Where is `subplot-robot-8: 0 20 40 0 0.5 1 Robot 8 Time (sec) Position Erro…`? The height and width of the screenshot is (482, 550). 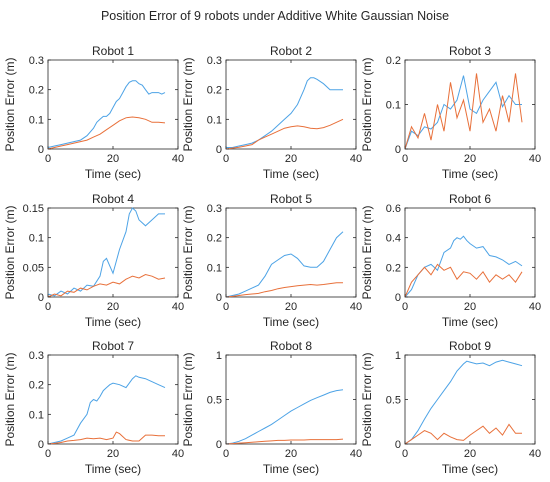
subplot-robot-8: 0 20 40 0 0.5 1 Robot 8 Time (sec) Position Erro… is located at coordinates (271, 407).